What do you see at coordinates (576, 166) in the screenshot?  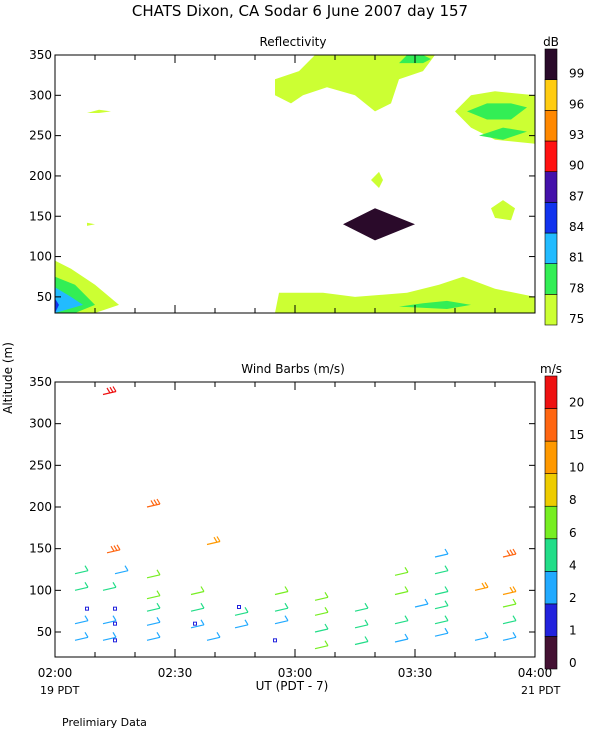 I see `colorbar-label: 90` at bounding box center [576, 166].